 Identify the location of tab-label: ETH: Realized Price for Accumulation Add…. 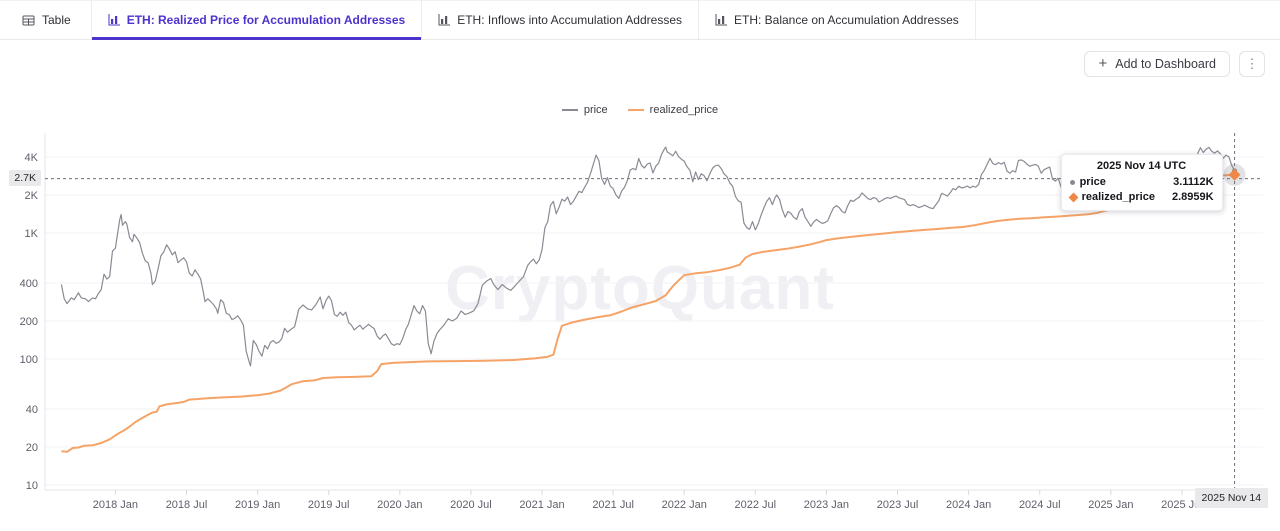
(266, 20).